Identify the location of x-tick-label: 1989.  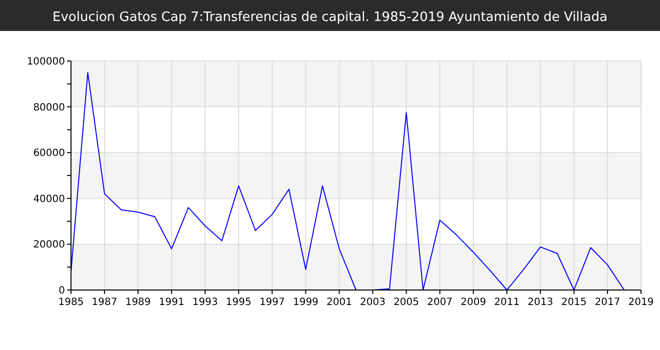
(138, 302).